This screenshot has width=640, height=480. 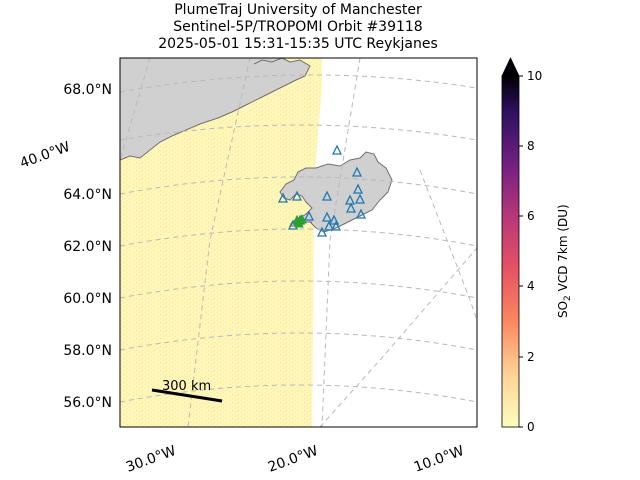 I want to click on colorbar-tick-label: 4, so click(x=531, y=286).